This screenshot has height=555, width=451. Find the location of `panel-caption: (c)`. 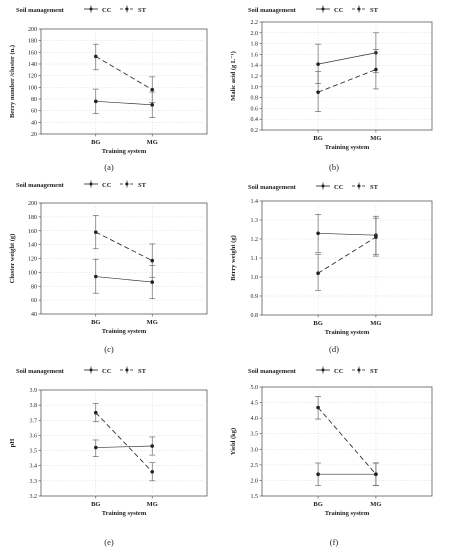

panel-caption: (c) is located at coordinates (109, 349).